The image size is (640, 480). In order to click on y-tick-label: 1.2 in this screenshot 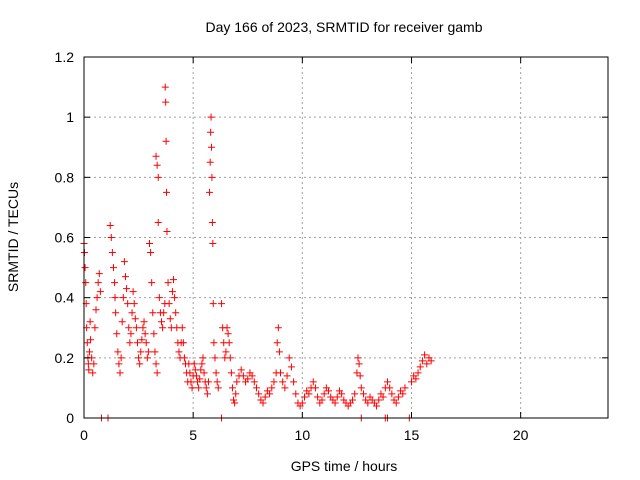, I will do `click(65, 57)`.